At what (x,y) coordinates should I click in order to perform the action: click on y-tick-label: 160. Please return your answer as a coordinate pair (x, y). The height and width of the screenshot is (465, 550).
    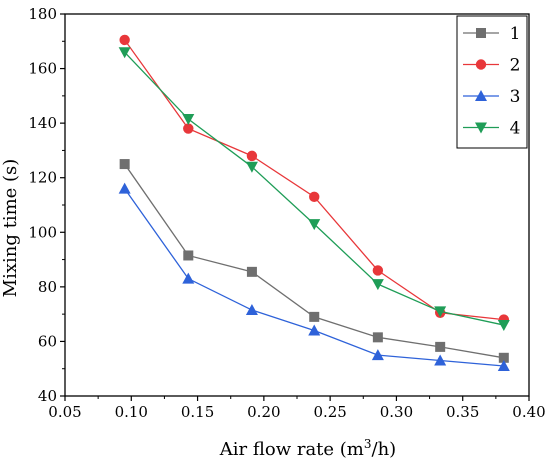
    Looking at the image, I should click on (42, 69).